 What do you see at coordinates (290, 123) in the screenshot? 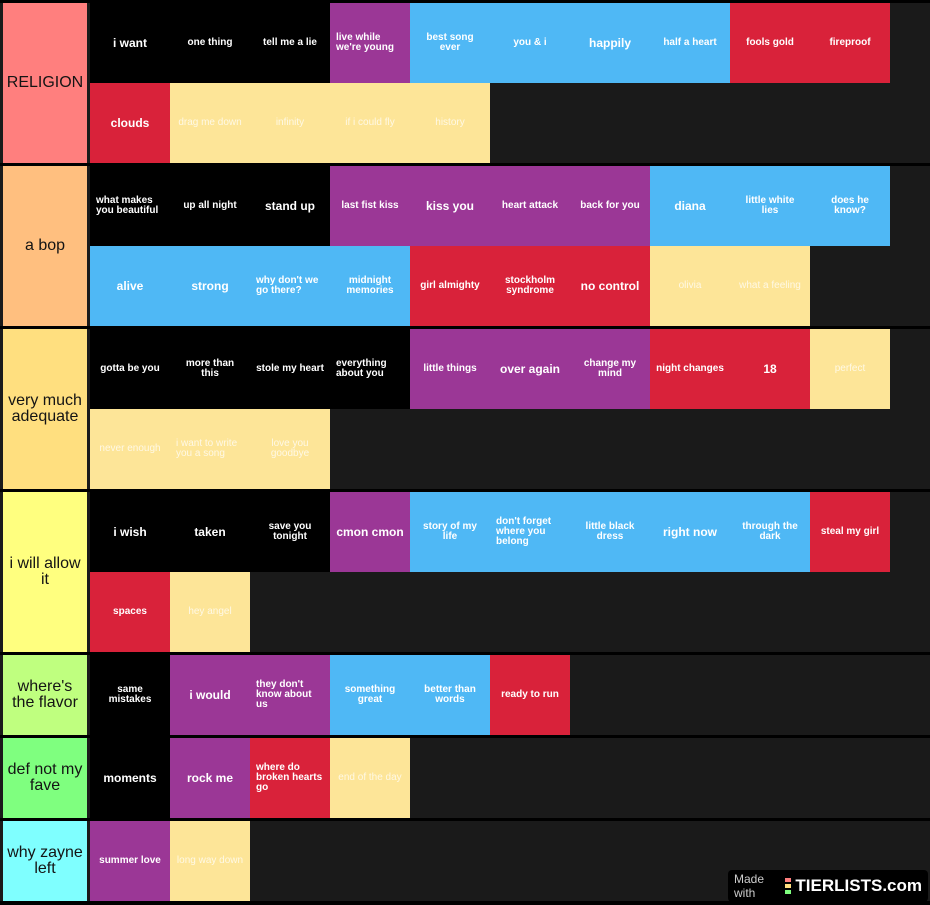
I see `tier-item: infinity` at bounding box center [290, 123].